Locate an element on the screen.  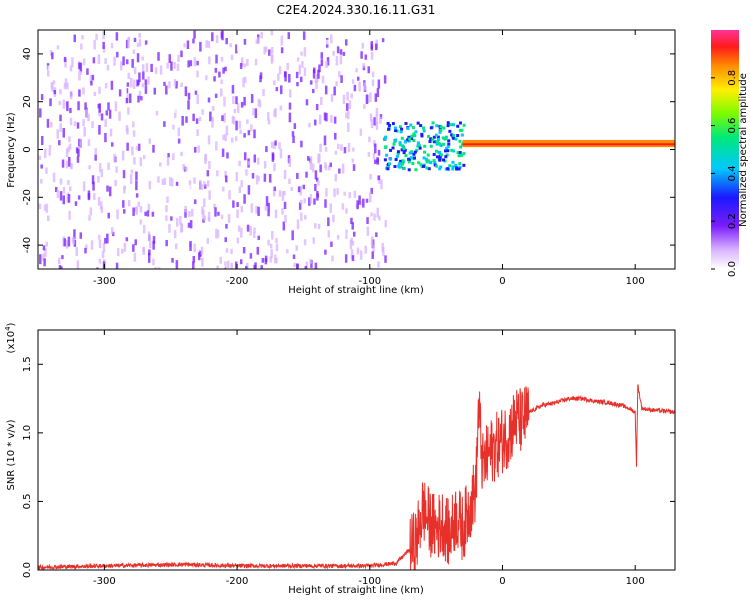
colorbar-tick-label: 0.8 is located at coordinates (732, 78).